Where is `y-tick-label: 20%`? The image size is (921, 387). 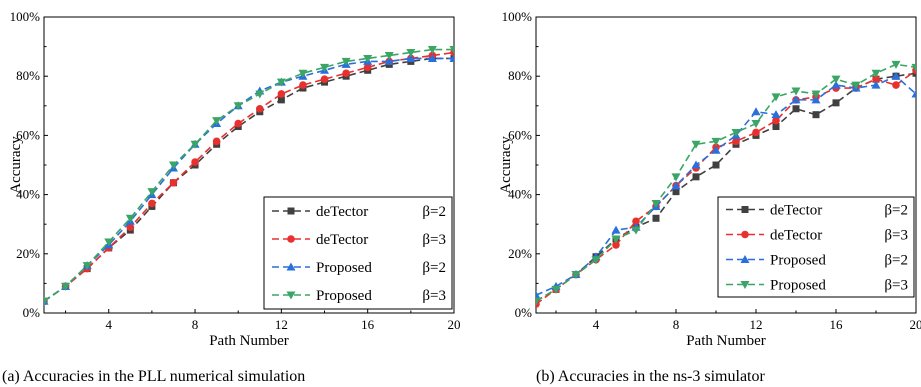
y-tick-label: 20% is located at coordinates (28, 253).